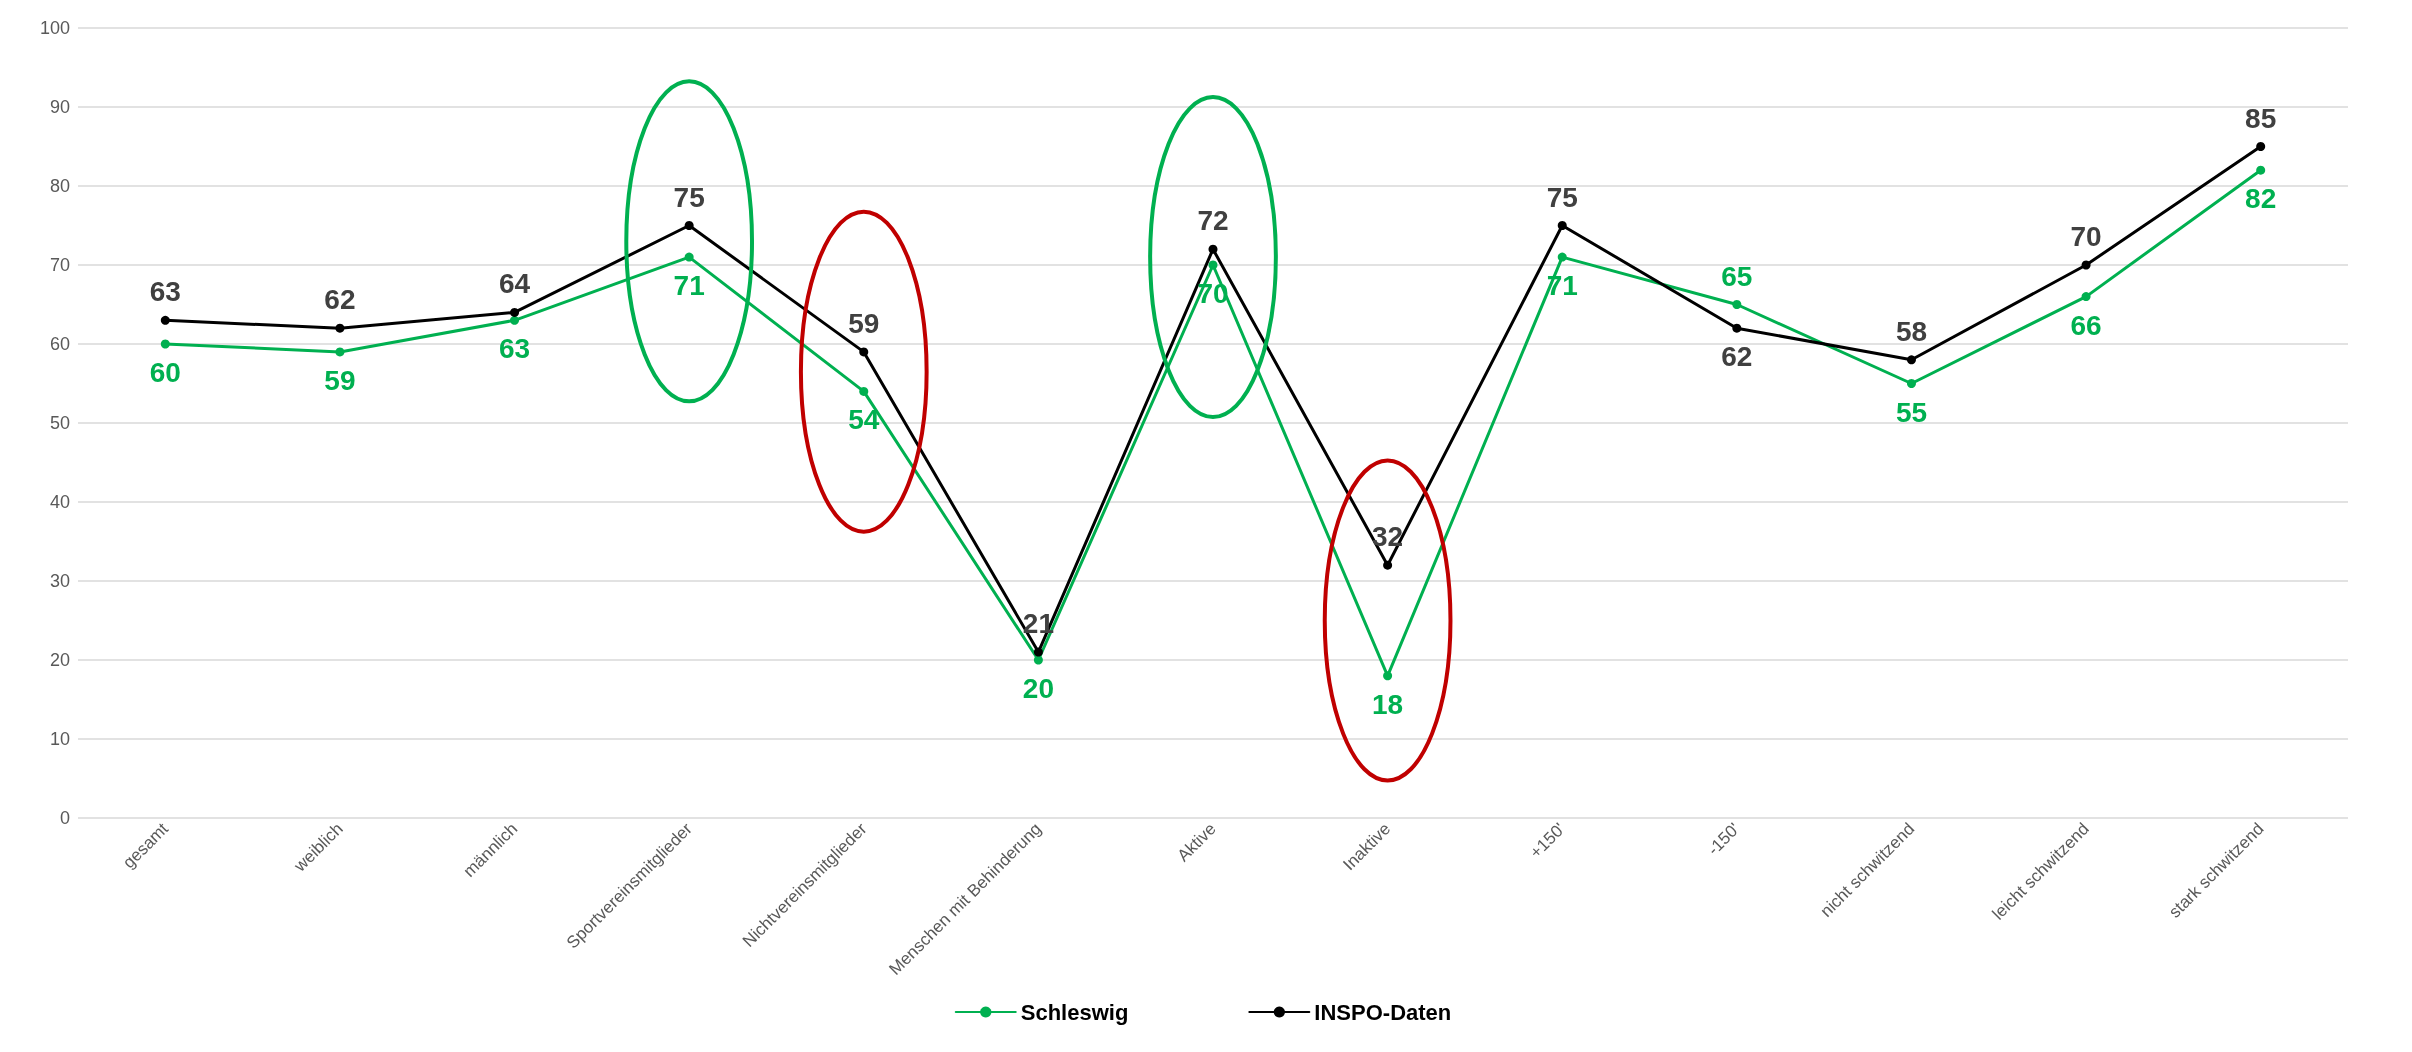  I want to click on data-label: 71, so click(689, 286).